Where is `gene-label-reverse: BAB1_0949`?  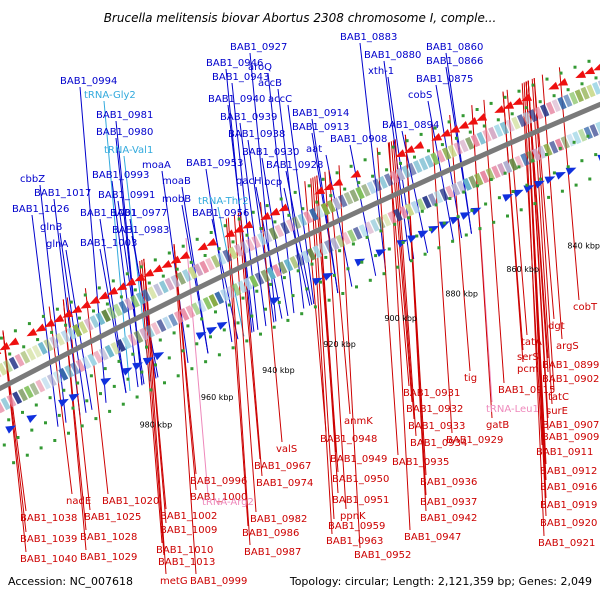
gene-label-reverse: BAB1_0949 is located at coordinates (358, 459).